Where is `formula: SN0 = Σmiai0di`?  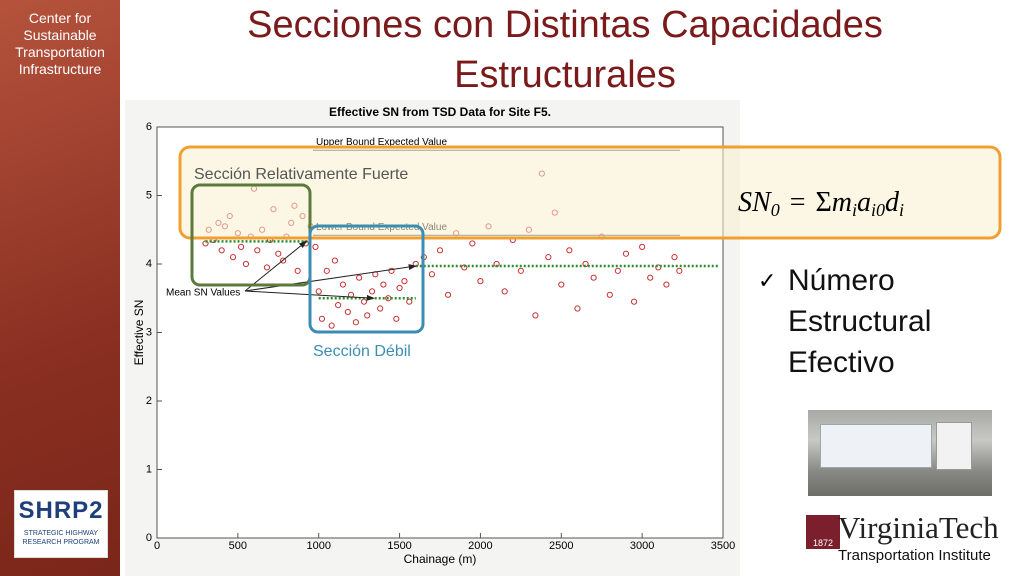 formula: SN0 = Σmiai0di is located at coordinates (821, 203).